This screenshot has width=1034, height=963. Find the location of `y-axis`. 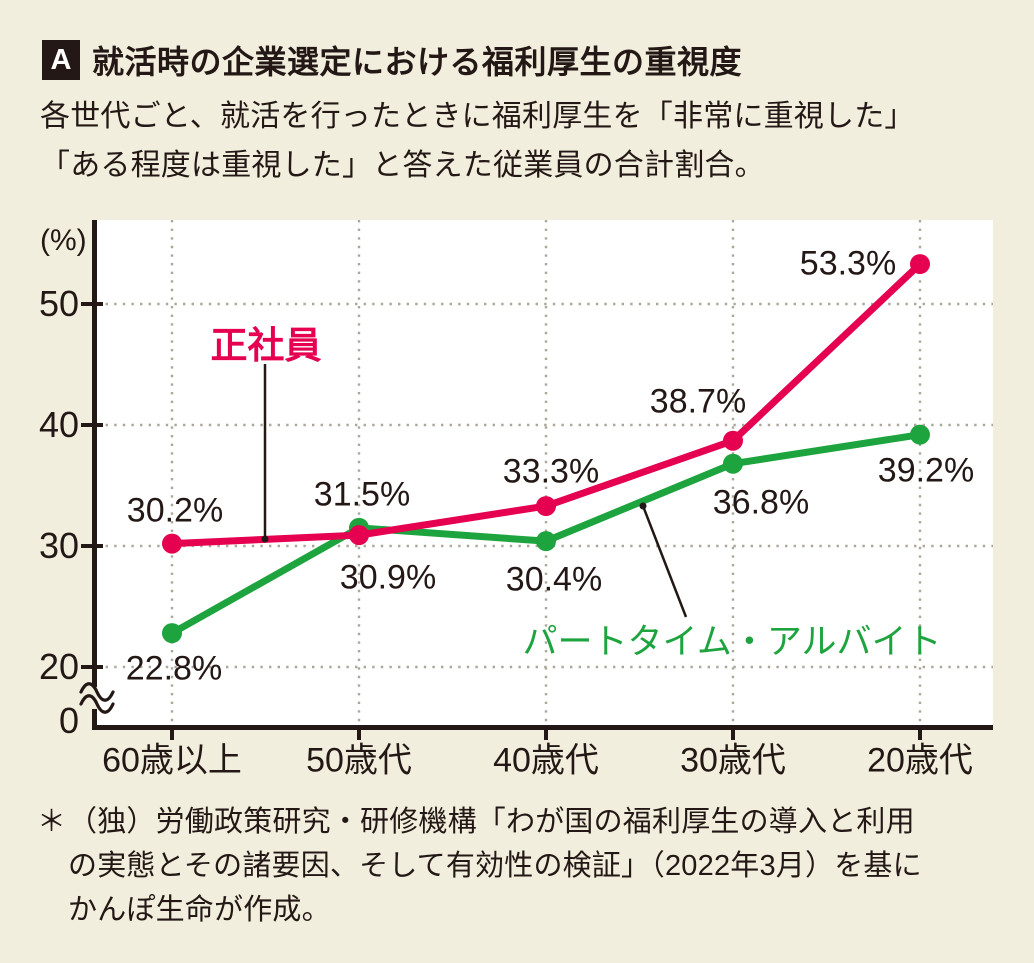

y-axis is located at coordinates (94, 475).